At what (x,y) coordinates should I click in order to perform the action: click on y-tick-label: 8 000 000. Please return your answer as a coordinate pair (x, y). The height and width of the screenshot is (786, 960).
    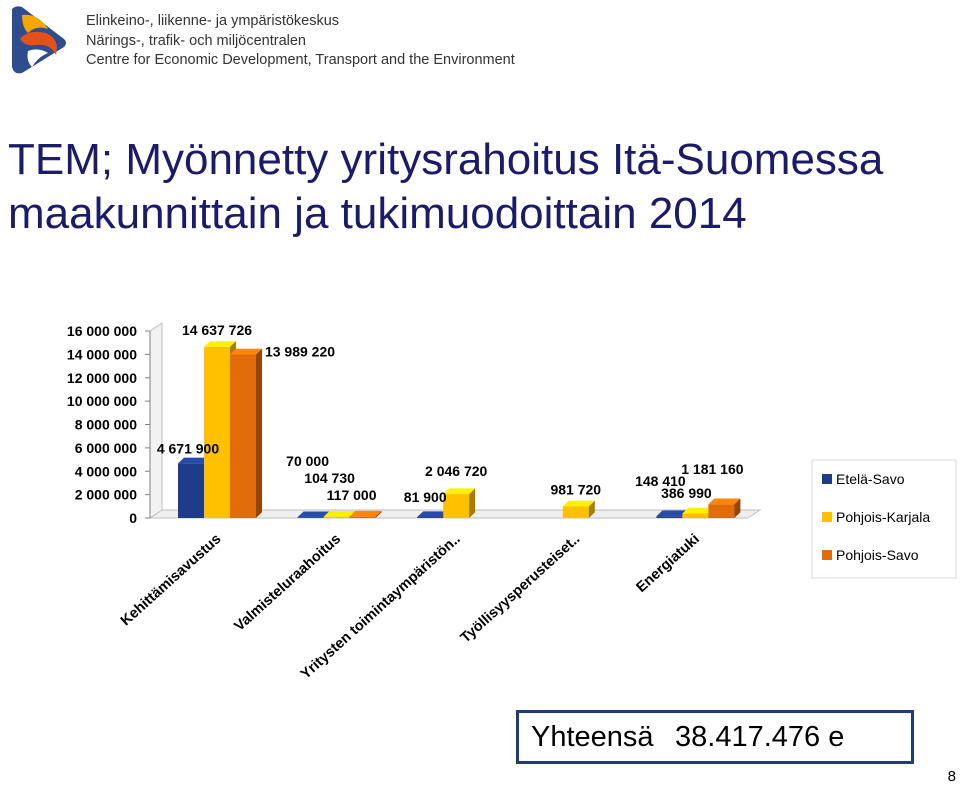
    Looking at the image, I should click on (106, 425).